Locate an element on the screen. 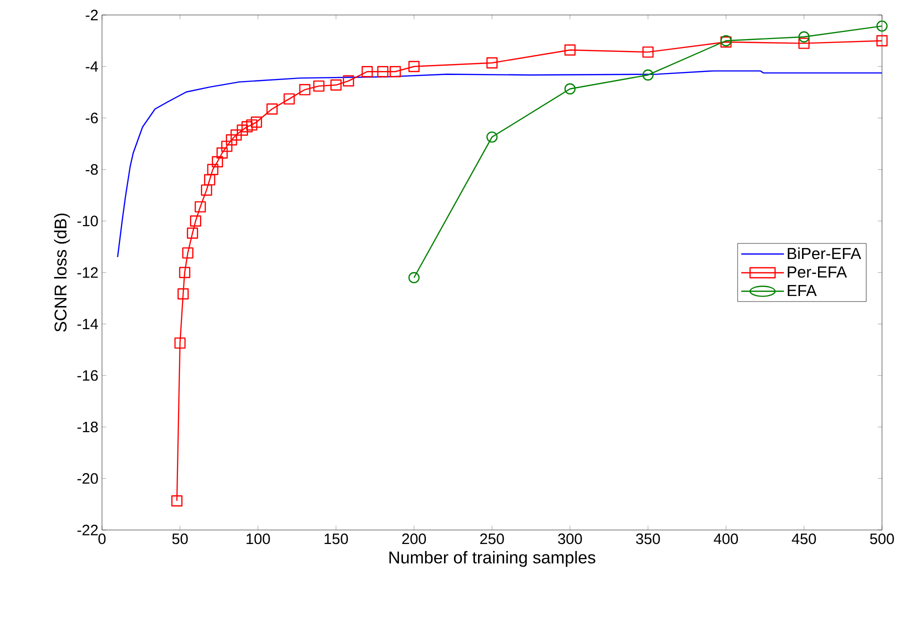  x-tick-label: 250 is located at coordinates (492, 539).